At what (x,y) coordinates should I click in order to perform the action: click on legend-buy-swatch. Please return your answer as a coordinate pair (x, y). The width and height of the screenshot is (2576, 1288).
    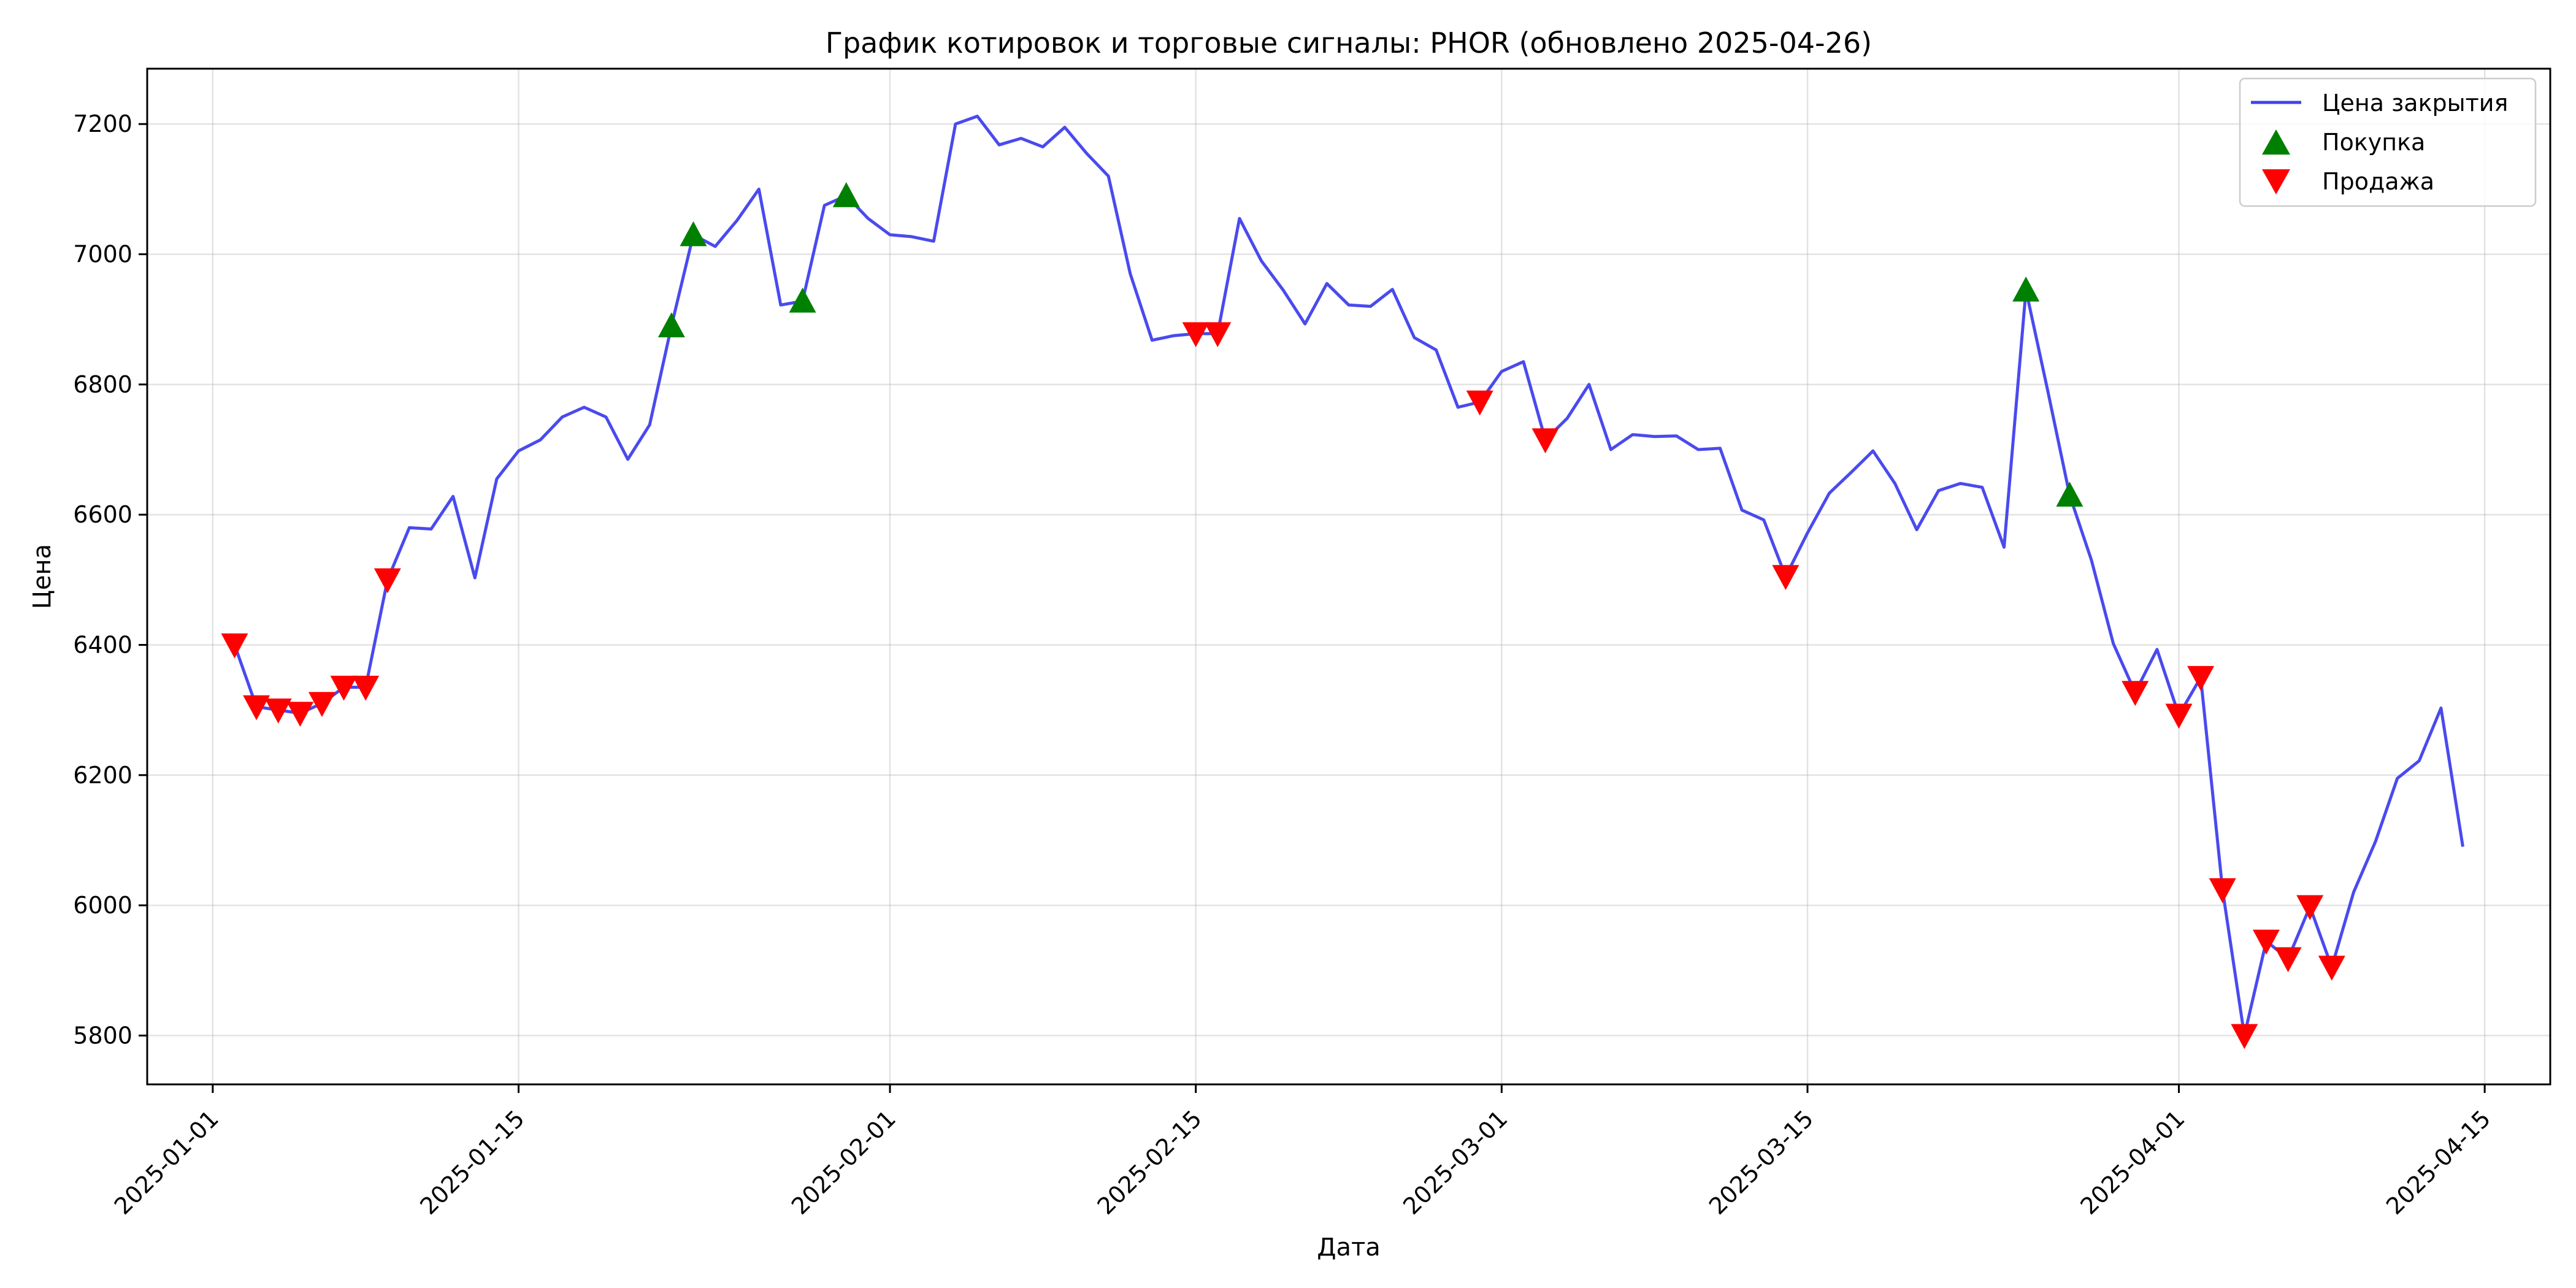
    Looking at the image, I should click on (2276, 142).